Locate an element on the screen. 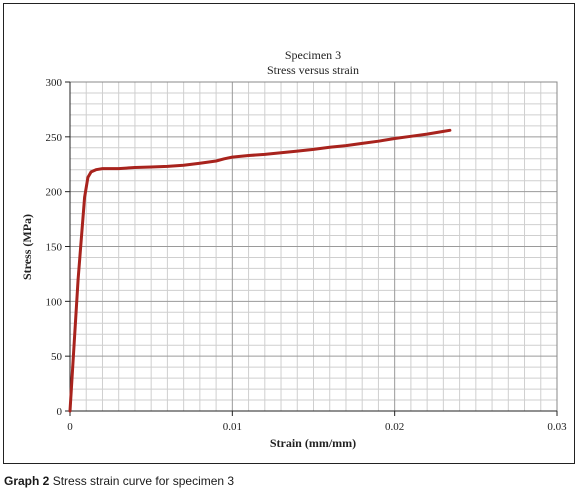 The image size is (580, 499). y-tick-label: 200 is located at coordinates (54, 193).